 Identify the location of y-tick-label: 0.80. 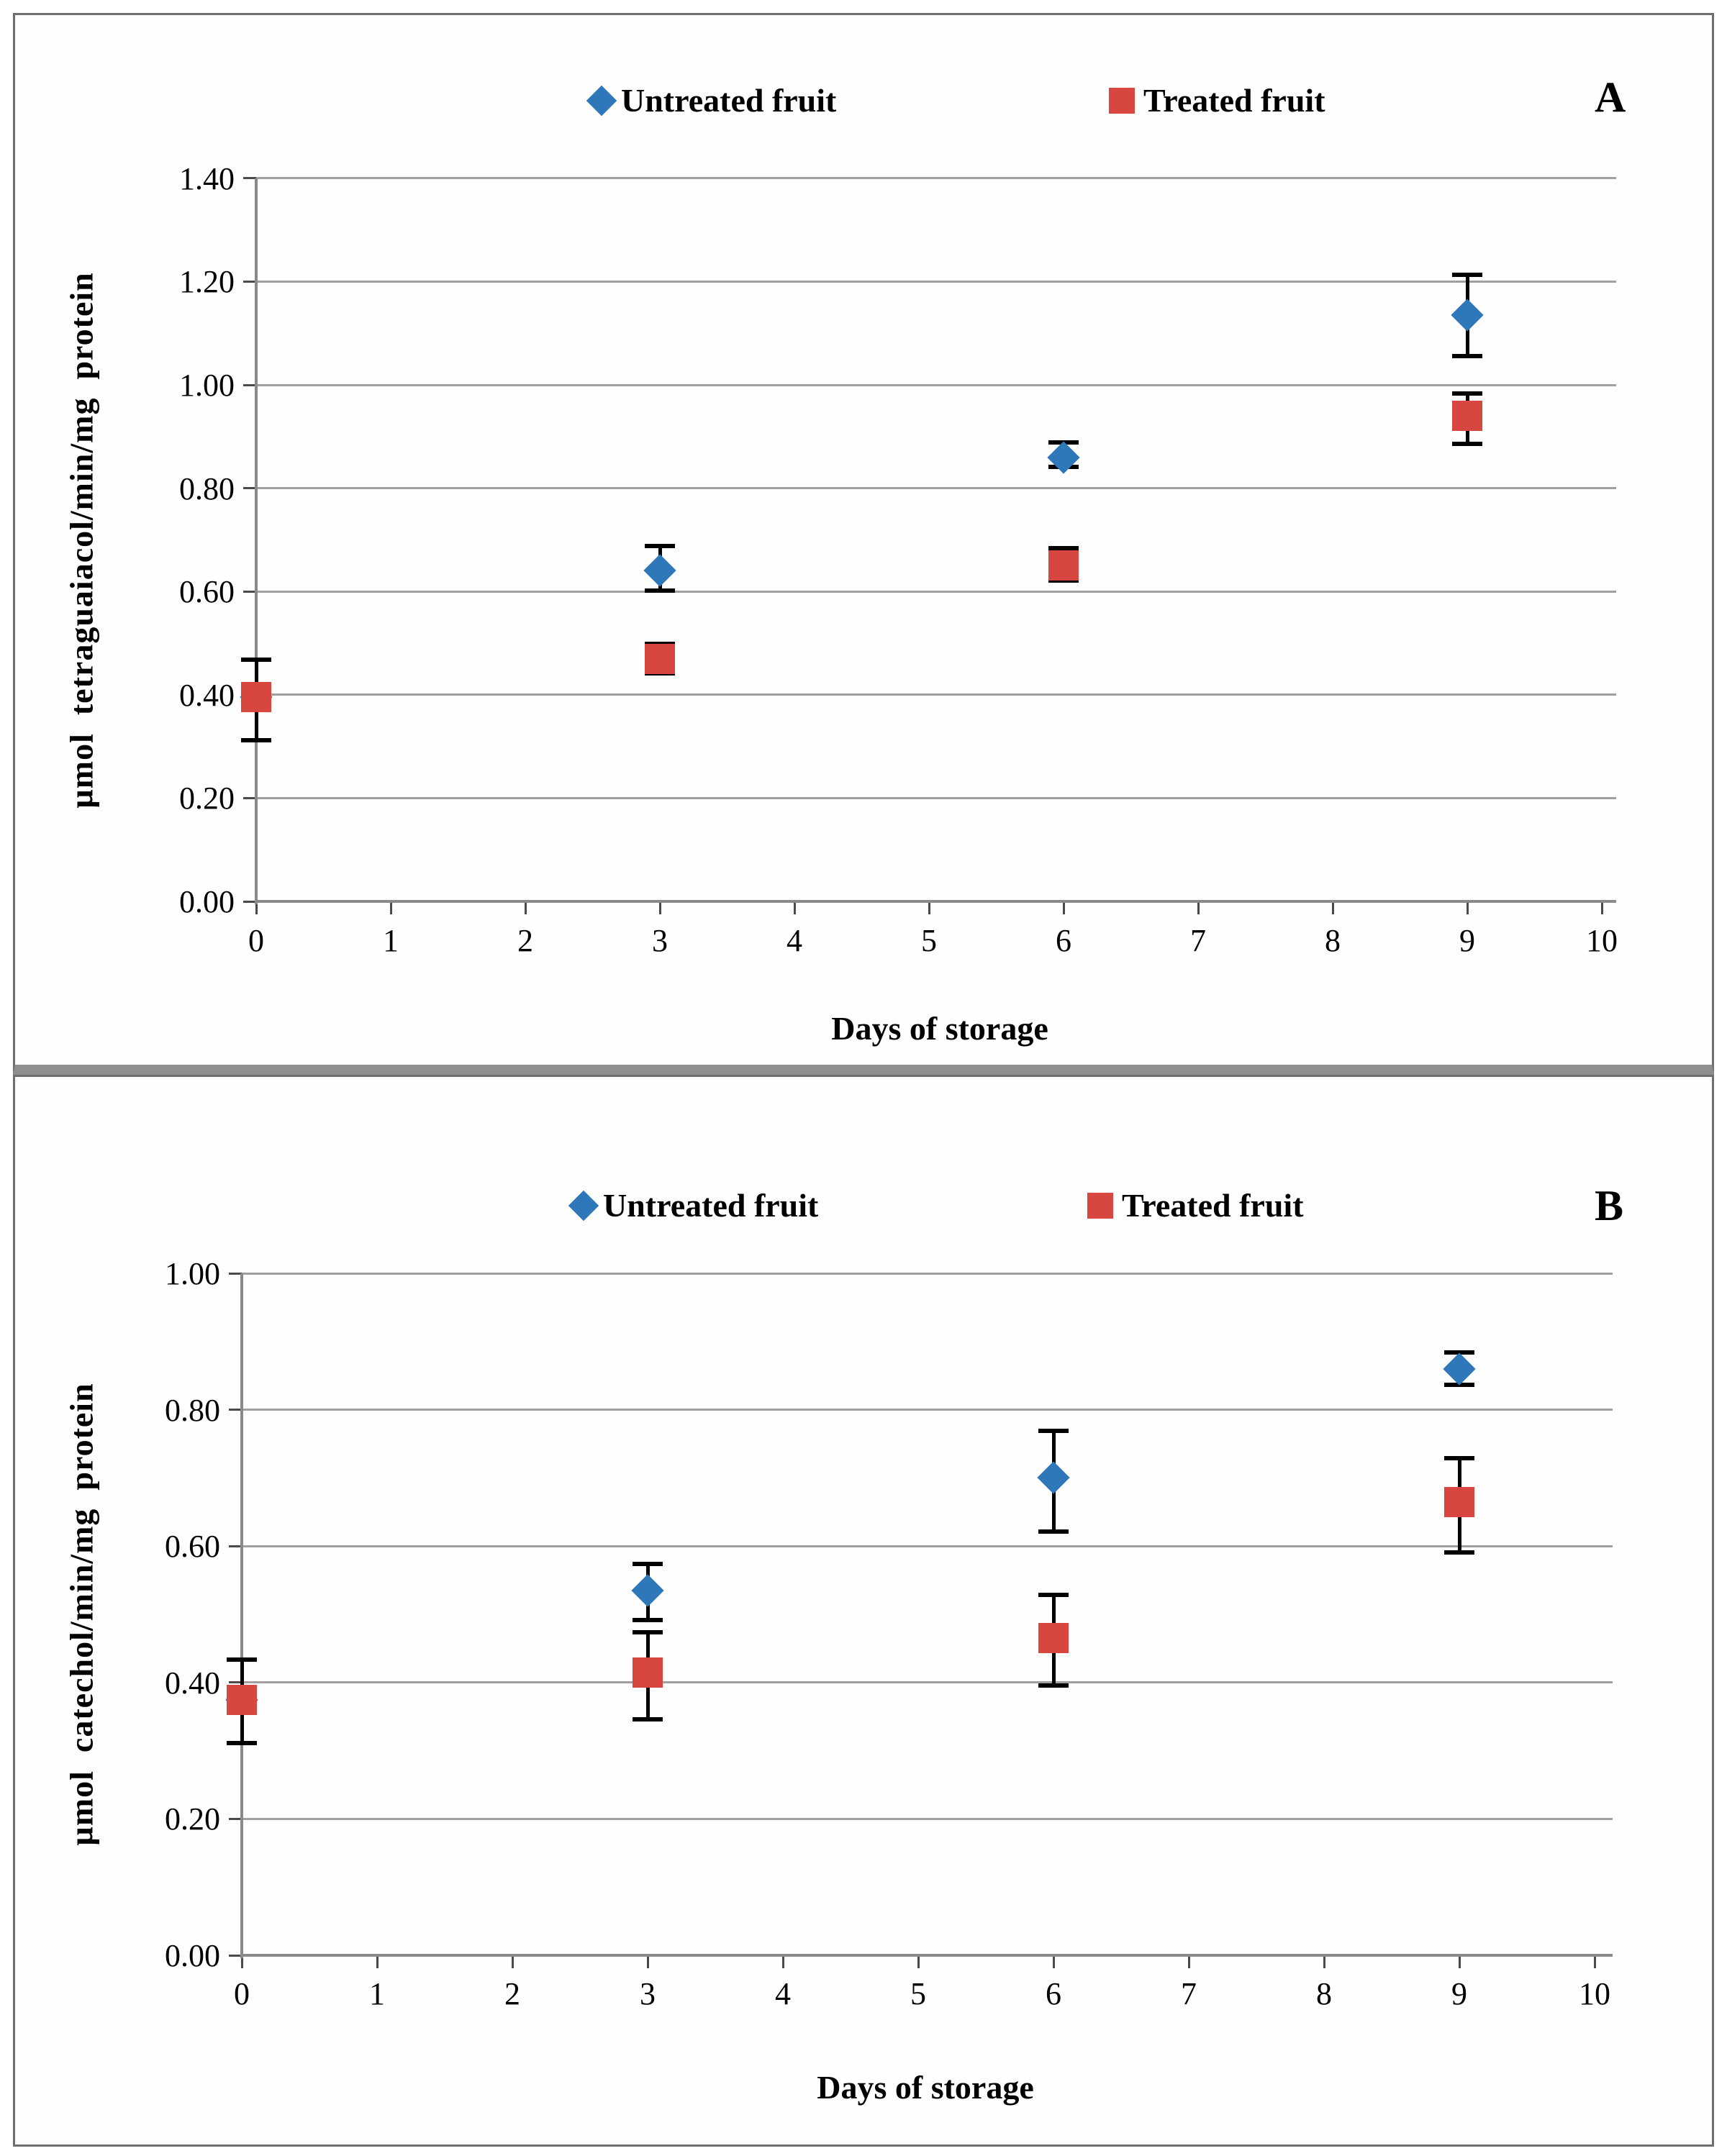
(207, 488).